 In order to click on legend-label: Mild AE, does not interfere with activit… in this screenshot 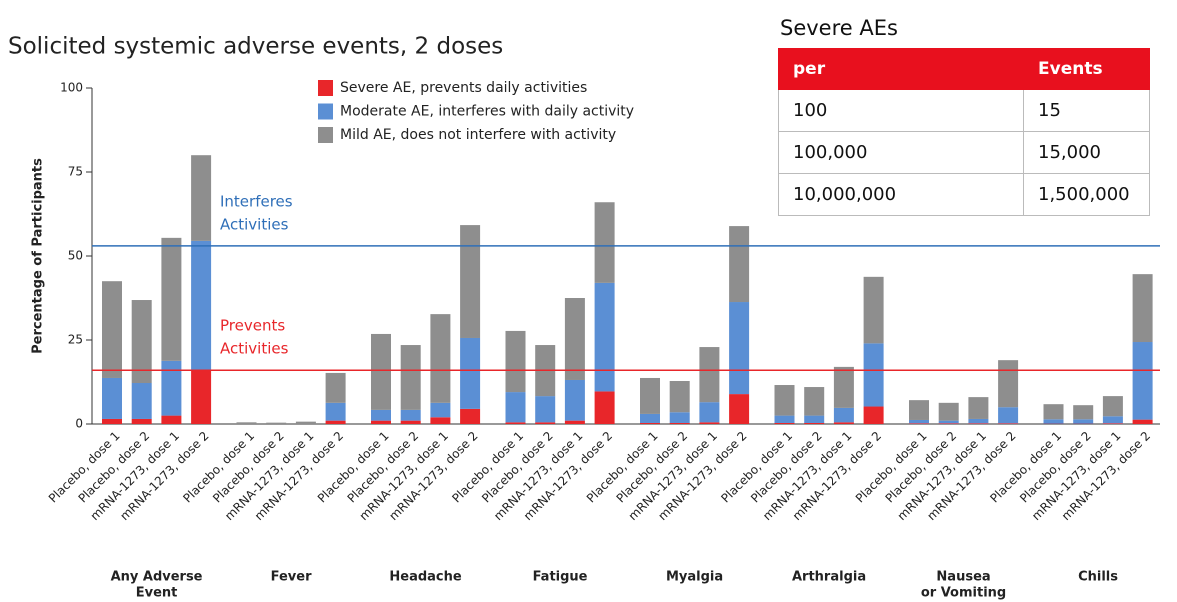, I will do `click(478, 135)`.